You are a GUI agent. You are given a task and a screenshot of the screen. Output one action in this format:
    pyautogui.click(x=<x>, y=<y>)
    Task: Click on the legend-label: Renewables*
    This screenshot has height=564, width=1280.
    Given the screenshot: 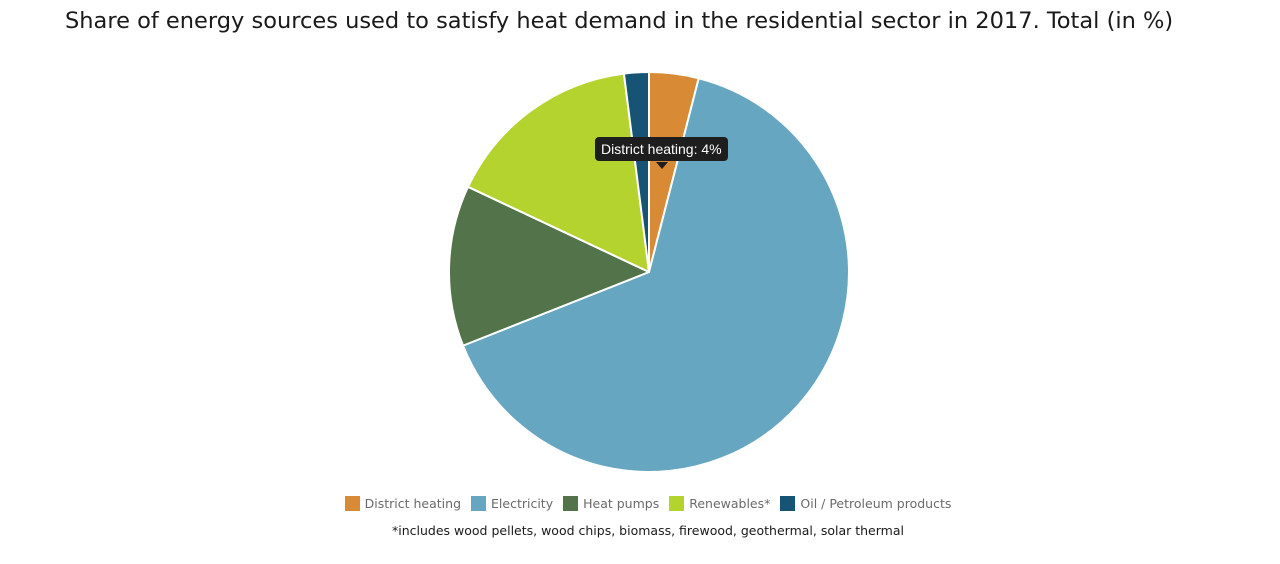 What is the action you would take?
    pyautogui.click(x=730, y=503)
    